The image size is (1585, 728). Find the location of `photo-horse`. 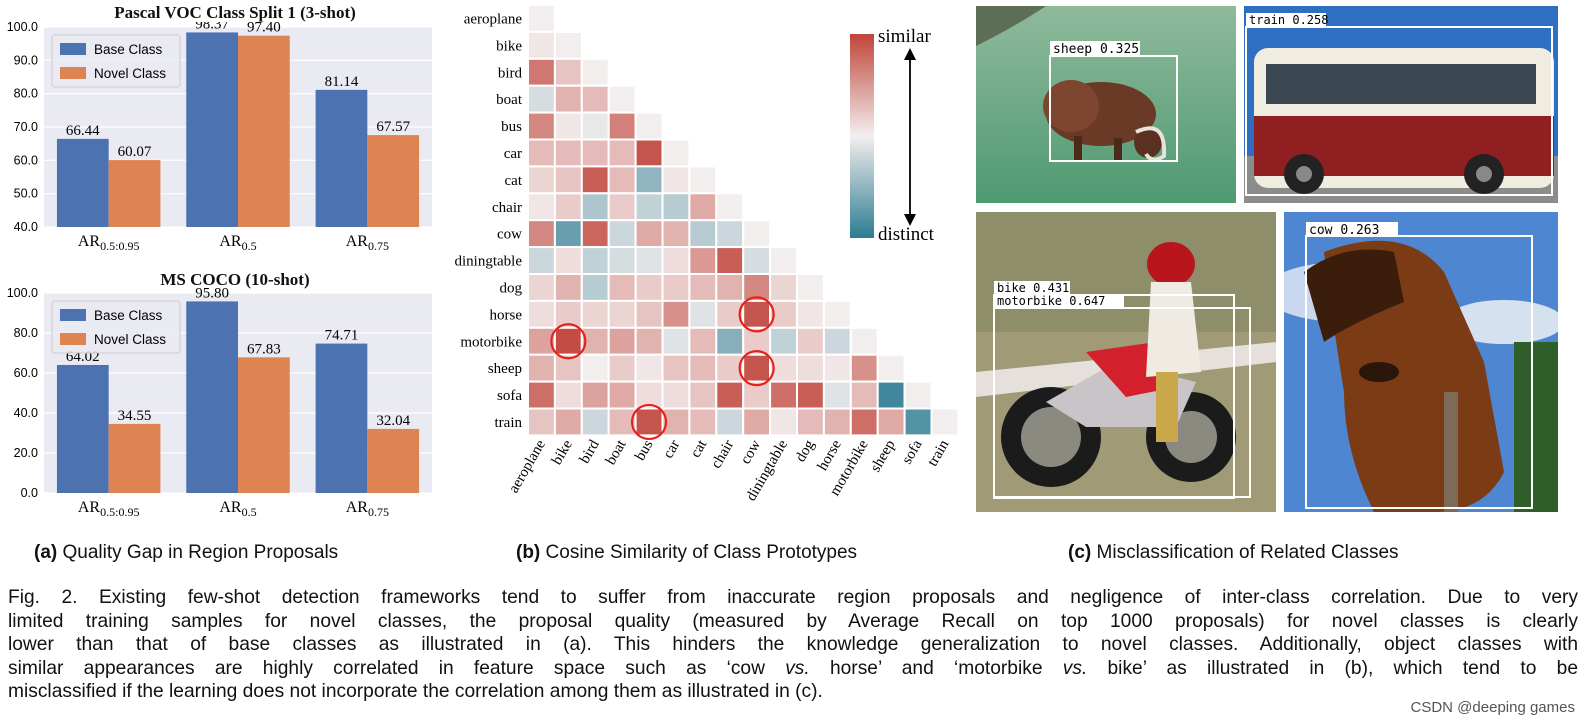

photo-horse is located at coordinates (1421, 362).